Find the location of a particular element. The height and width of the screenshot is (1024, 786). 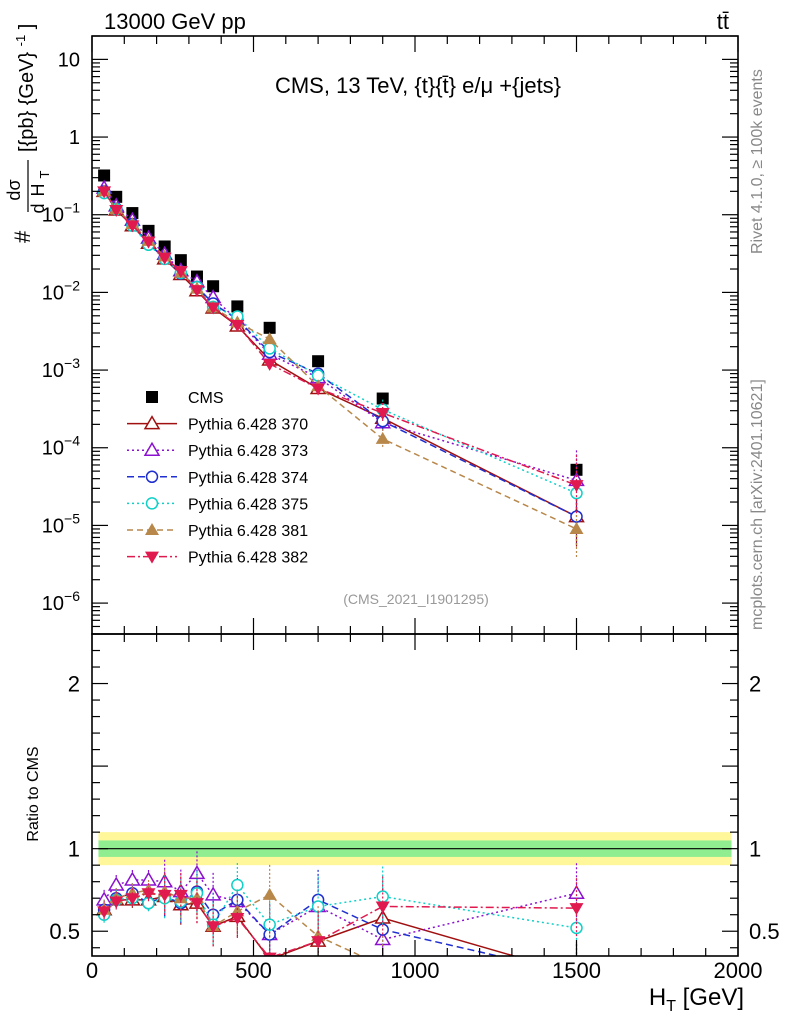

svg-text: [{pb} {GeV} -1 ] is located at coordinates (23, 88).